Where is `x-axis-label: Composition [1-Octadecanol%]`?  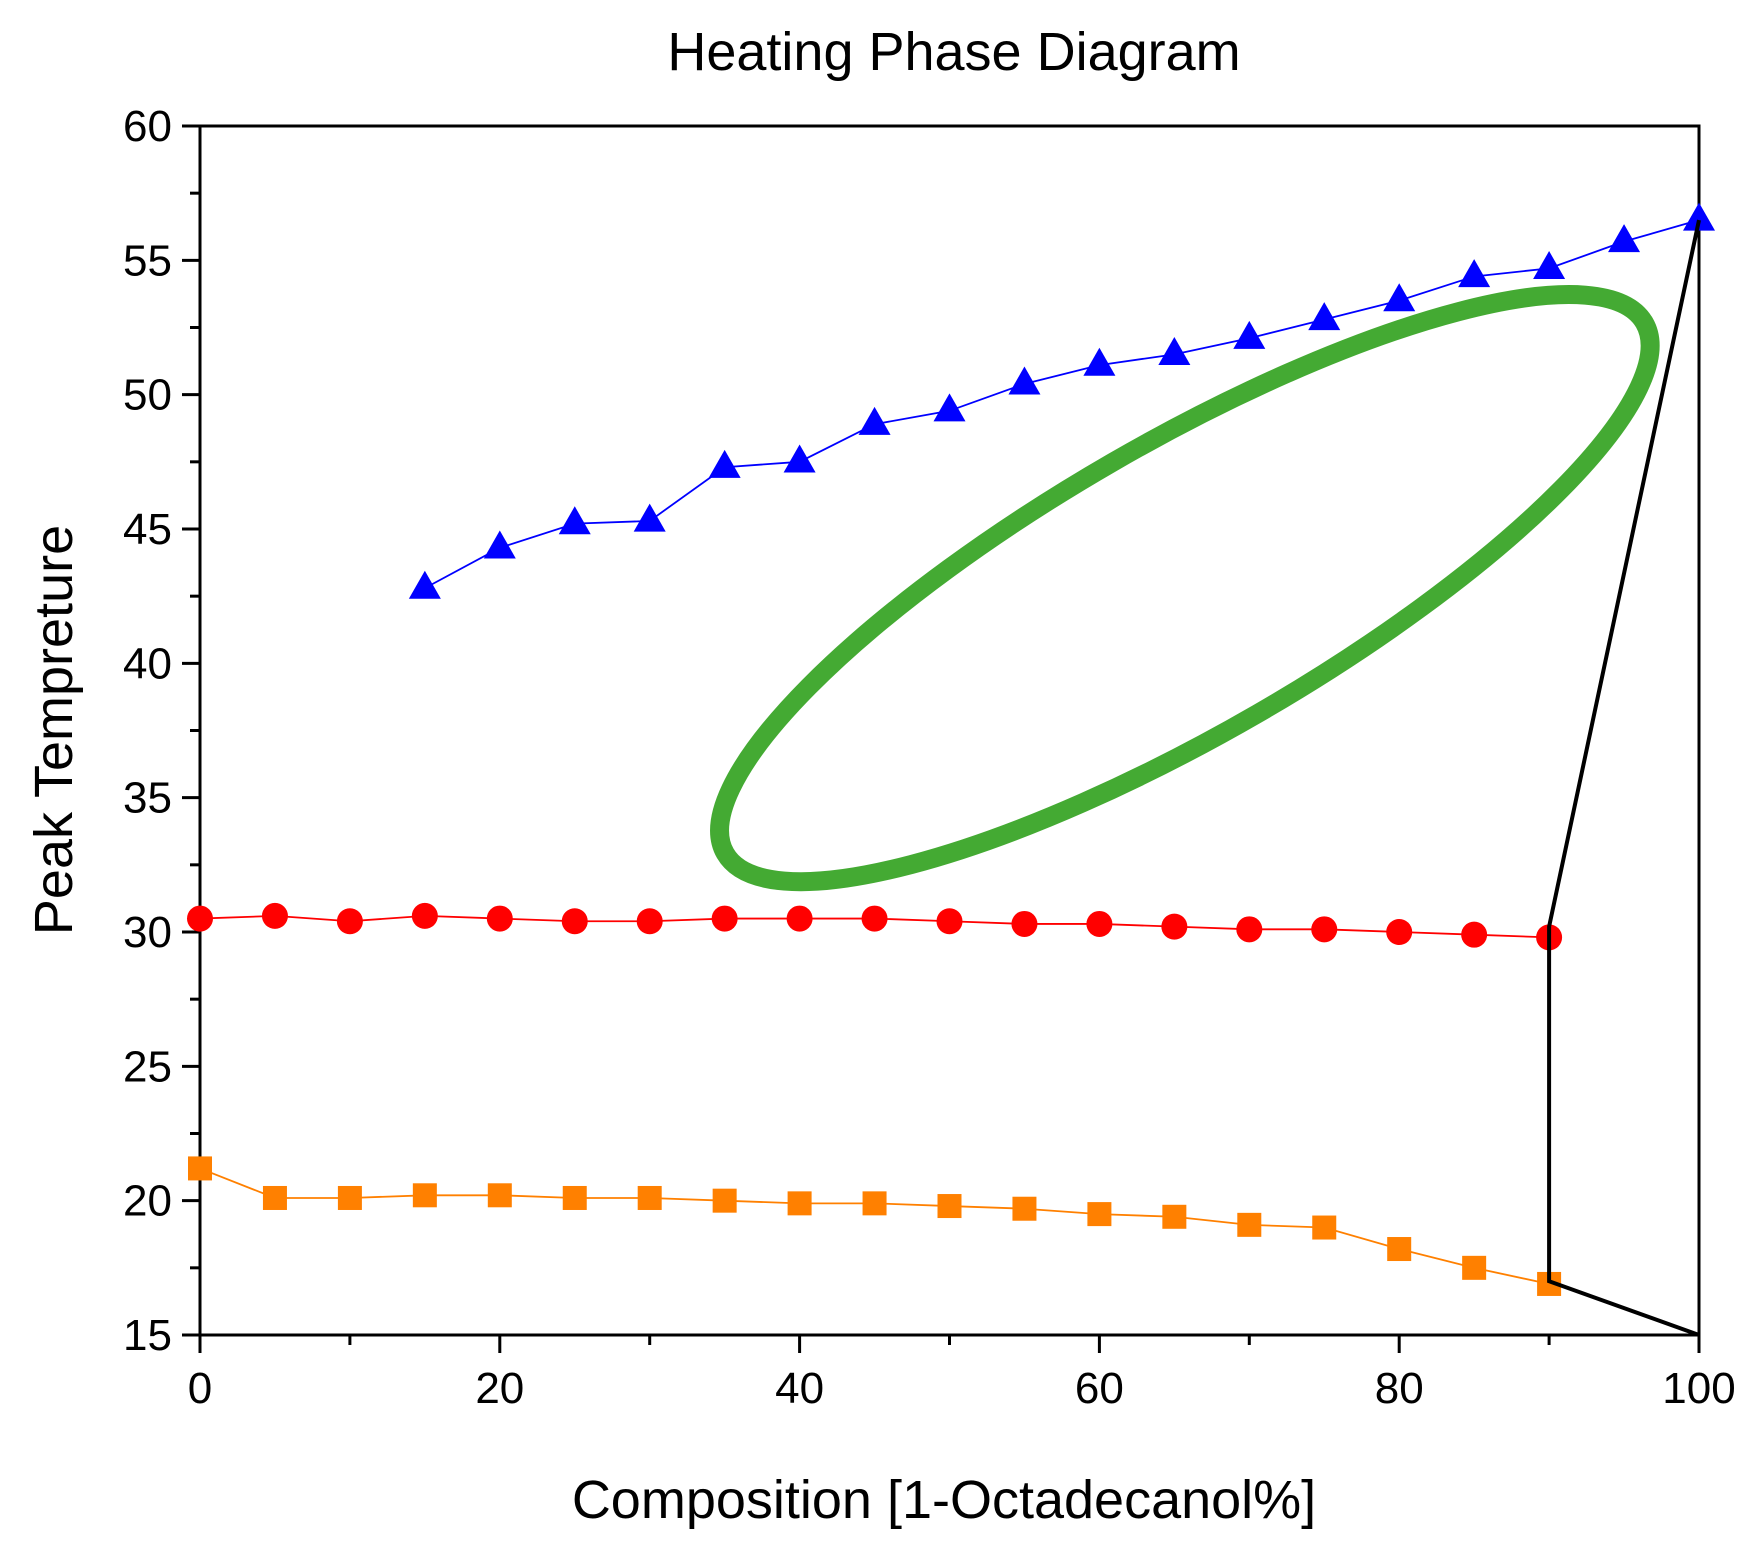 x-axis-label: Composition [1-Octadecanol%] is located at coordinates (944, 1500).